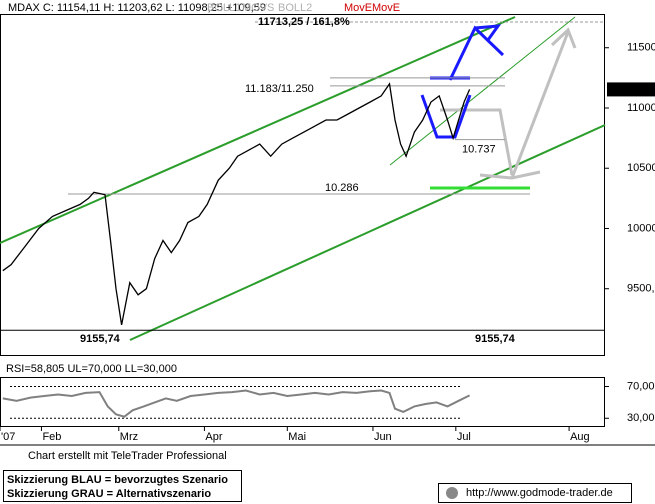 This screenshot has width=655, height=504. I want to click on logo, so click(452, 493).